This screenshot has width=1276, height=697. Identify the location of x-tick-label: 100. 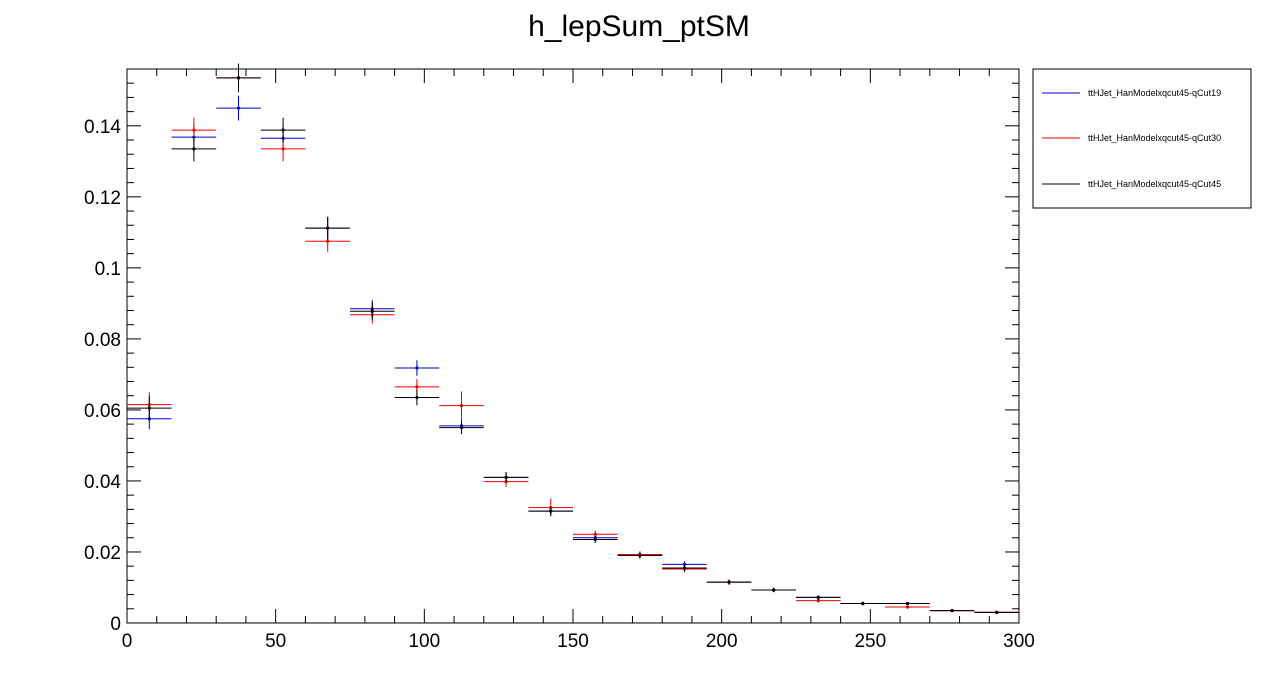
(424, 641).